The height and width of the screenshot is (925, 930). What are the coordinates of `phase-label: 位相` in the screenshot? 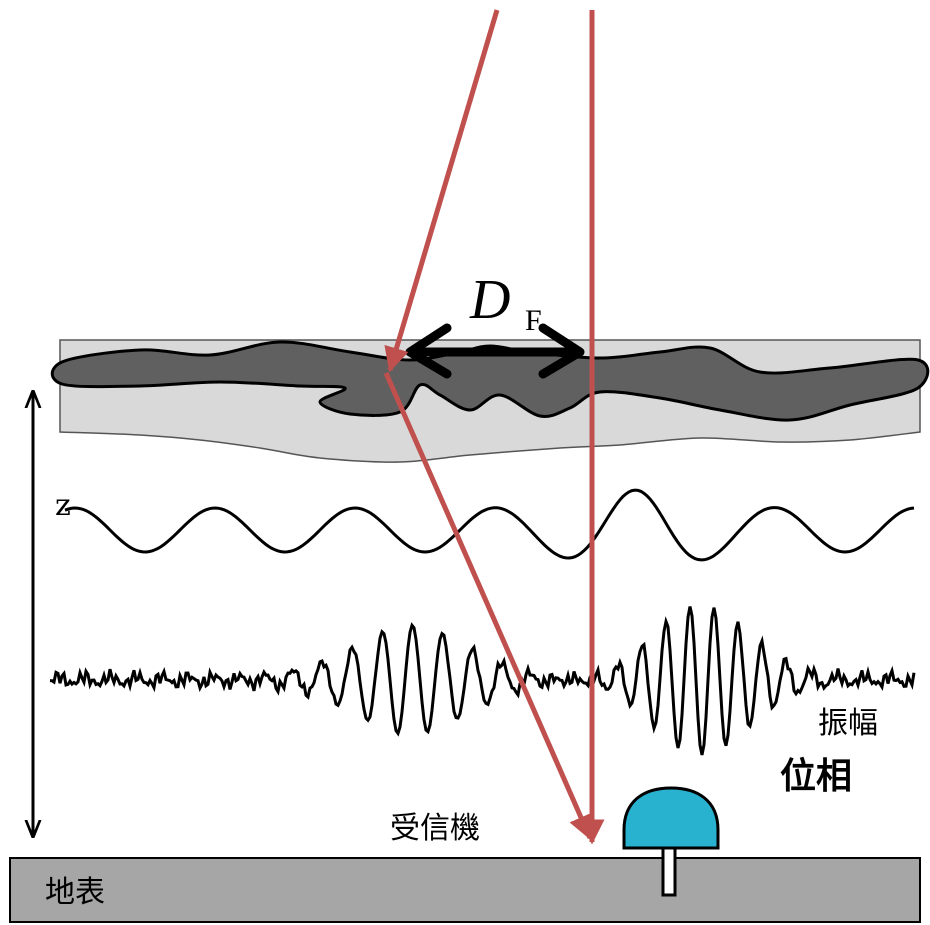 It's located at (816, 776).